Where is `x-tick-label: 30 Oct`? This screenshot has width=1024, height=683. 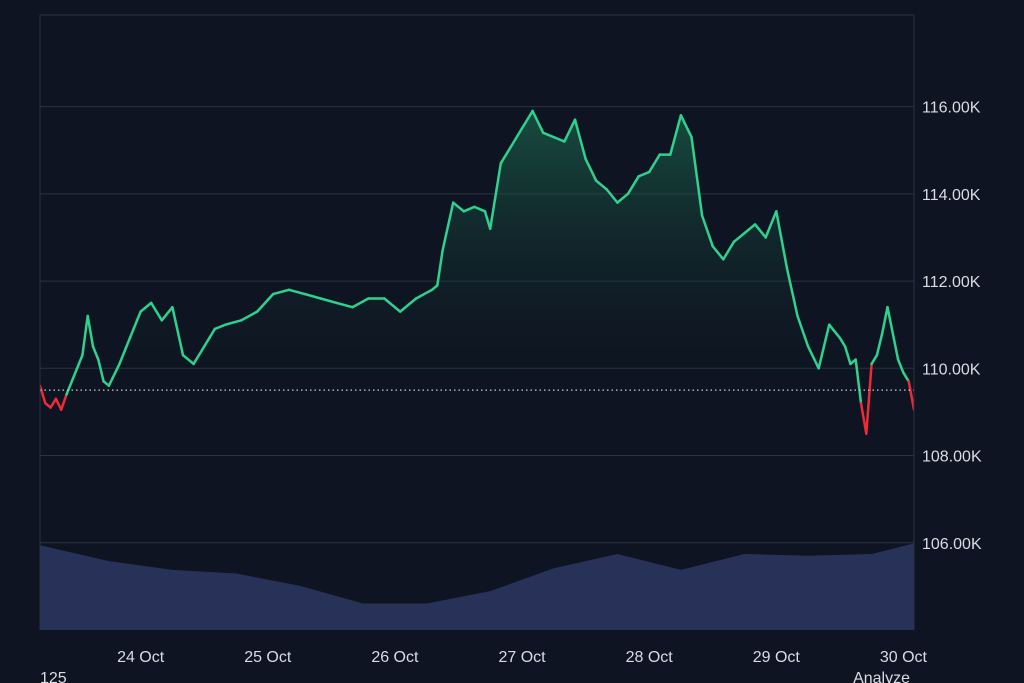 x-tick-label: 30 Oct is located at coordinates (904, 657).